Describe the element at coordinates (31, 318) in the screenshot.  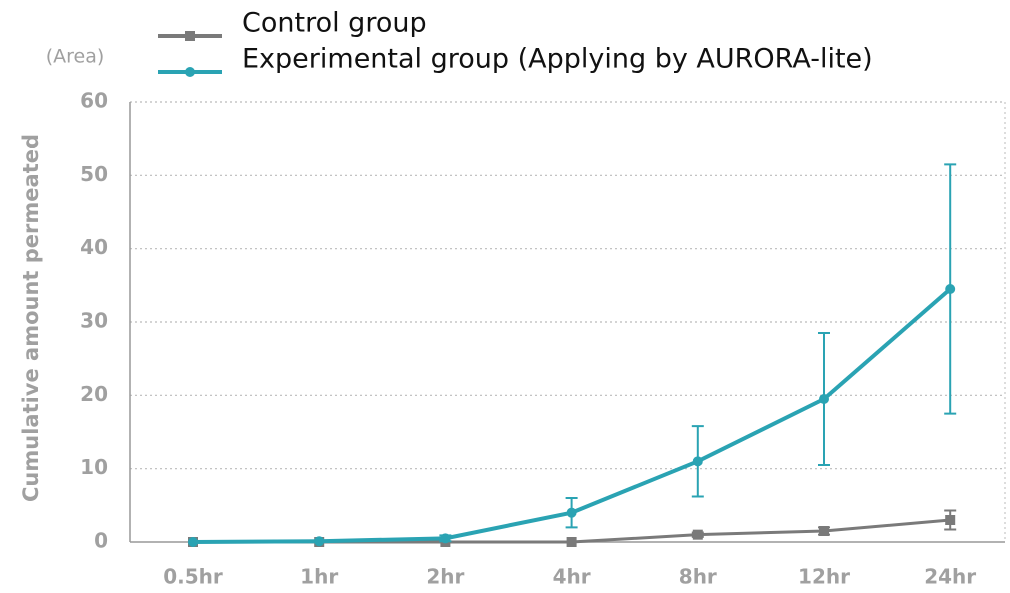
I see `y-axis-label: Cumulative amount permeated` at that location.